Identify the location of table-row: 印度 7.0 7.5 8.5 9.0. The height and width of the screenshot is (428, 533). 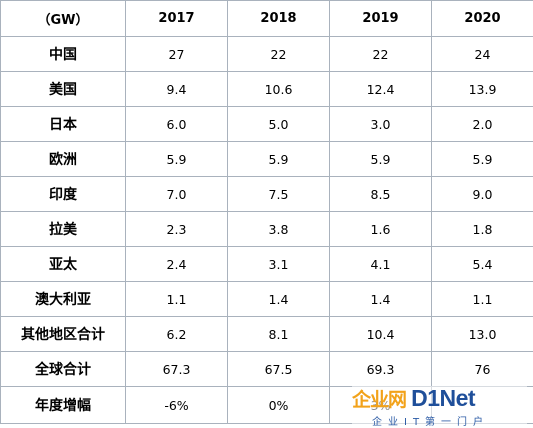
(267, 194).